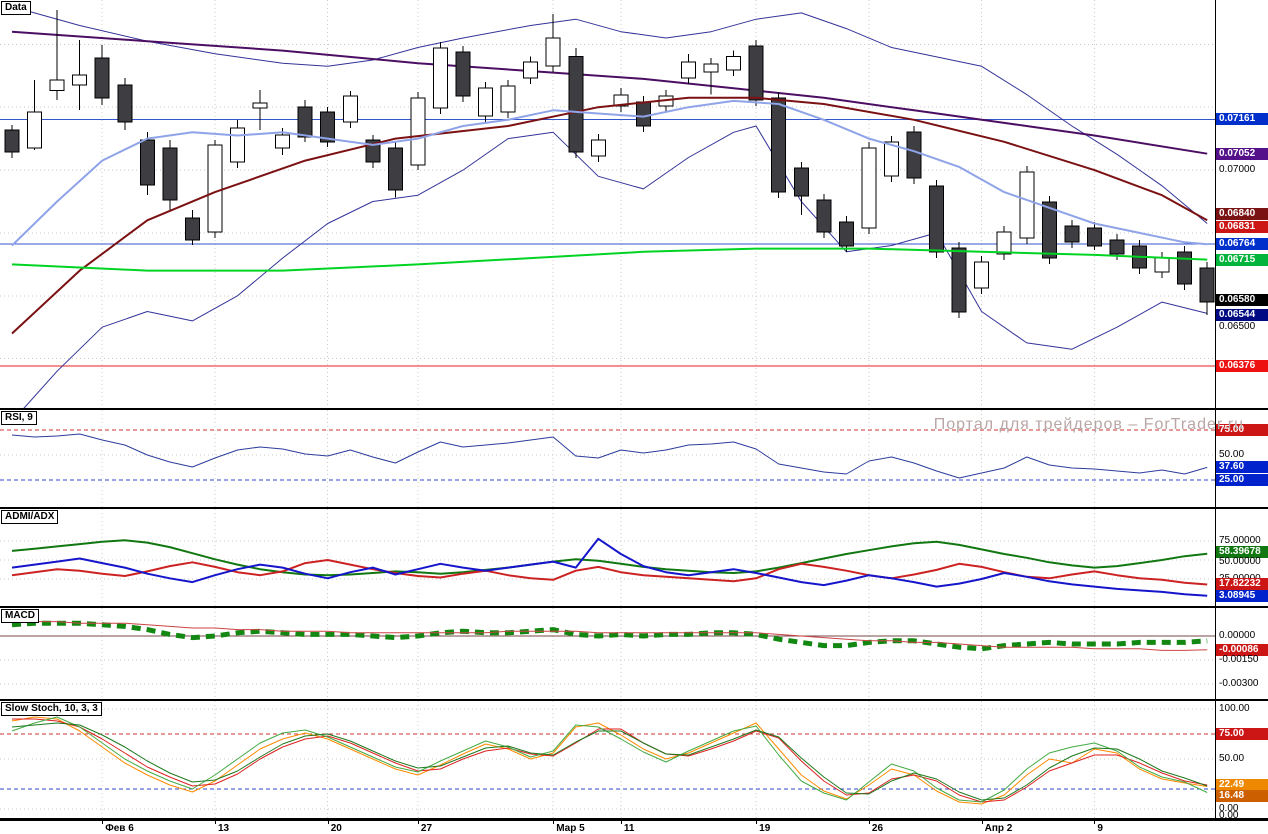 The image size is (1268, 834). Describe the element at coordinates (16, 8) in the screenshot. I see `panel-title-data: Data` at that location.